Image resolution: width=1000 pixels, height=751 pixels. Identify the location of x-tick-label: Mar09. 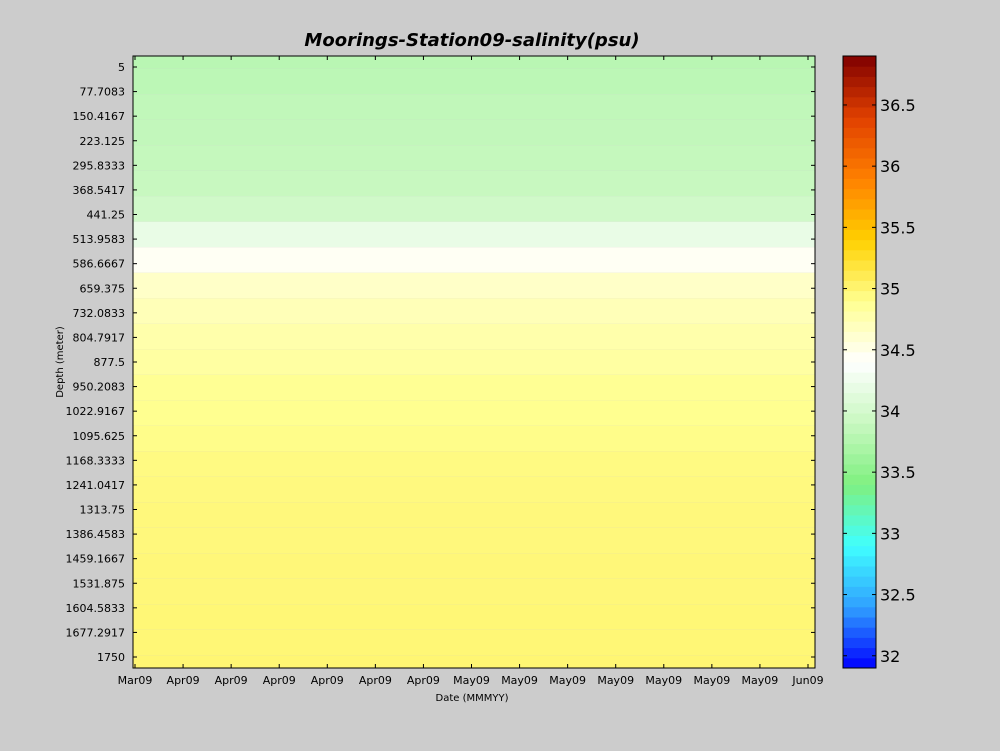
(135, 680).